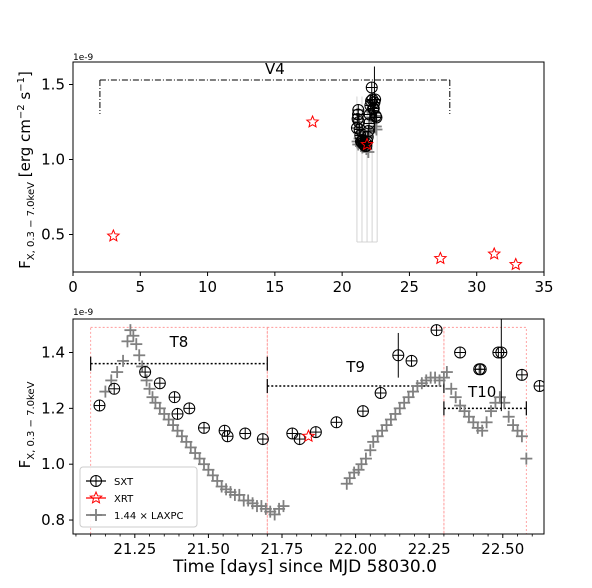 This screenshot has width=592, height=588. Describe the element at coordinates (502, 549) in the screenshot. I see `x-tick-label: 22.50` at that location.